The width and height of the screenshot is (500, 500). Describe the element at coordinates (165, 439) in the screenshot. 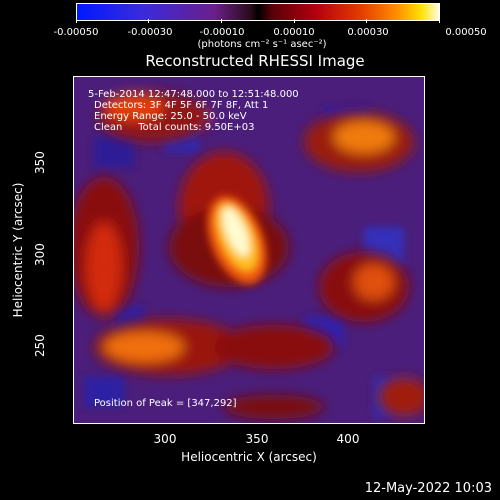

I see `x-tick-label: 300` at that location.